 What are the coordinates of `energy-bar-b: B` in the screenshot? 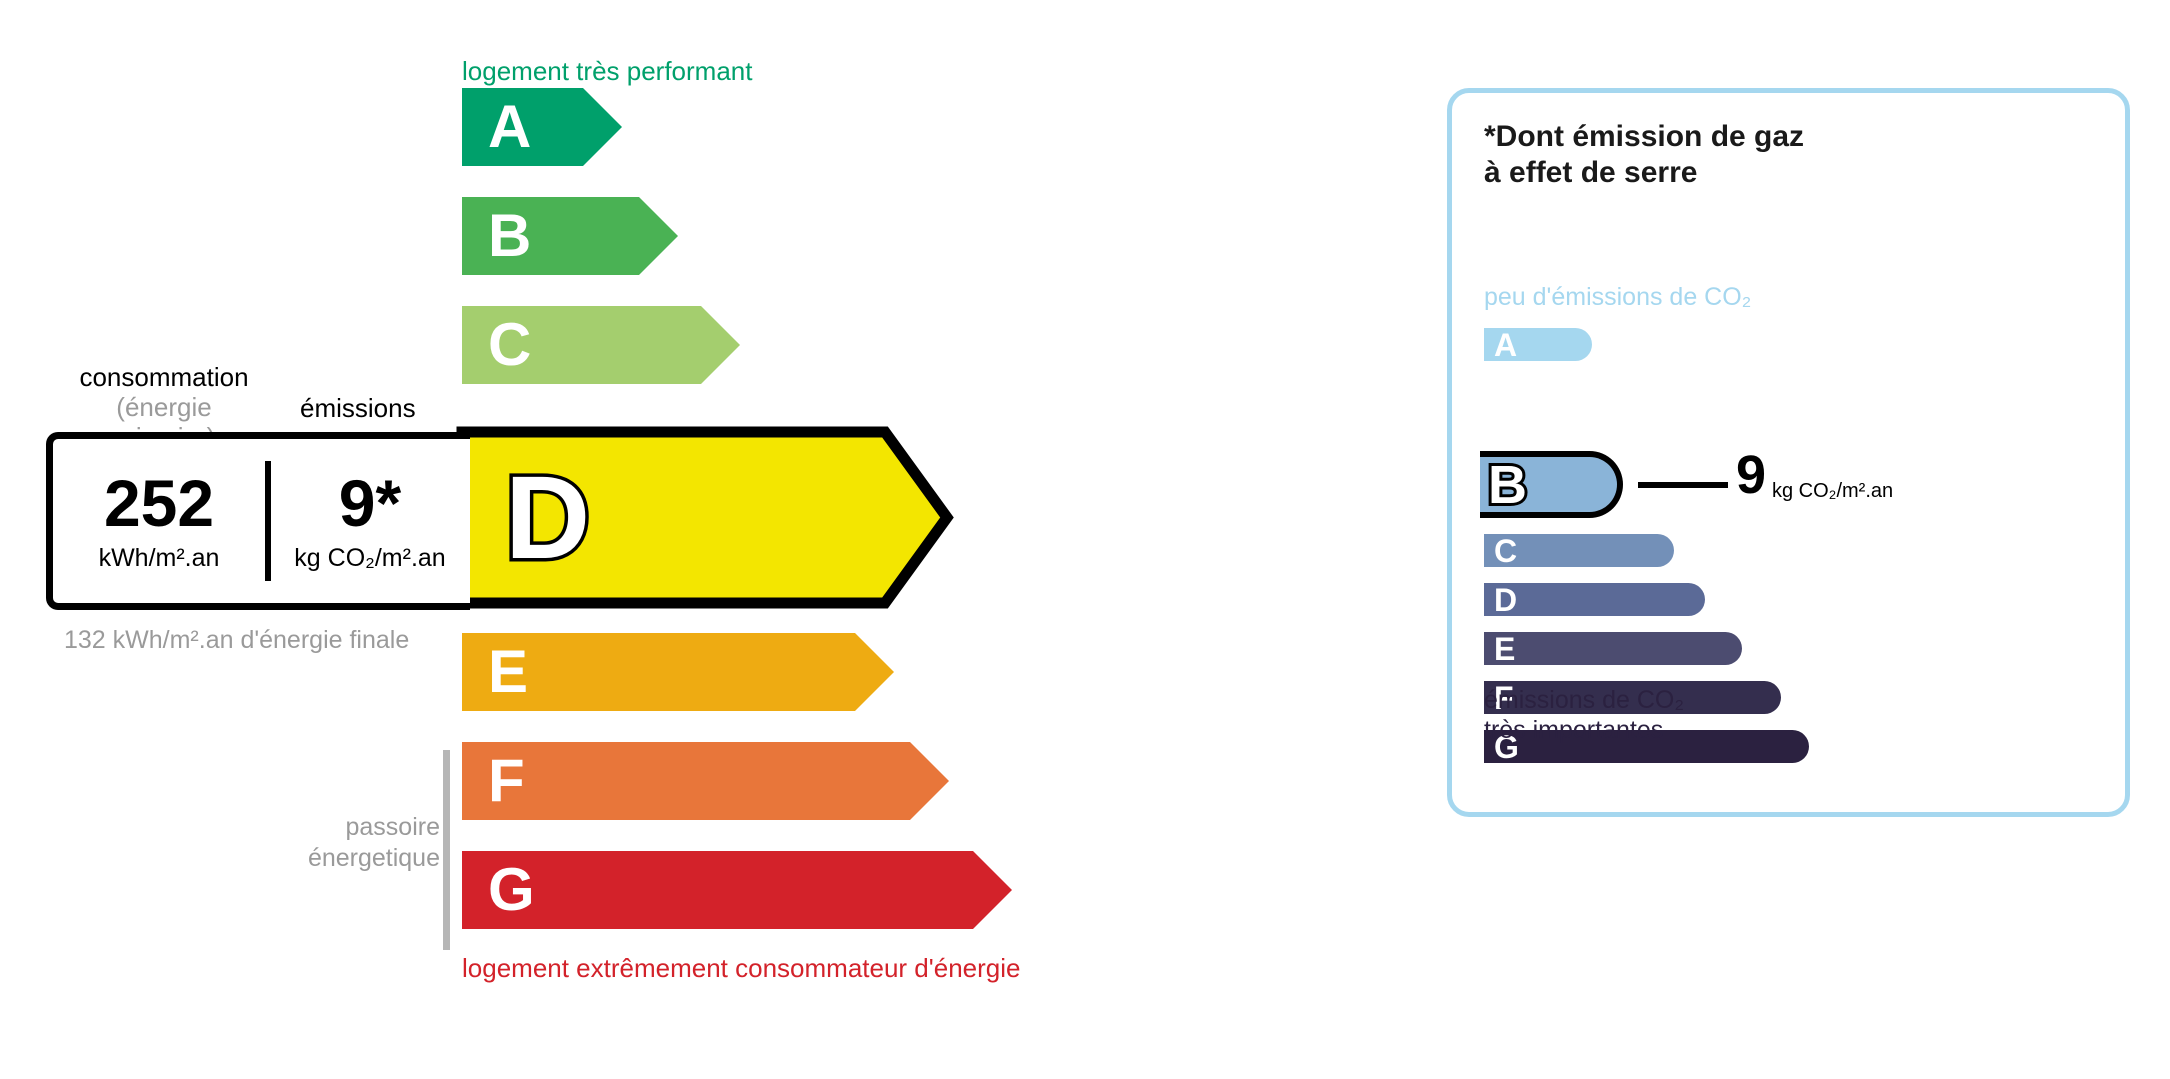 It's located at (570, 236).